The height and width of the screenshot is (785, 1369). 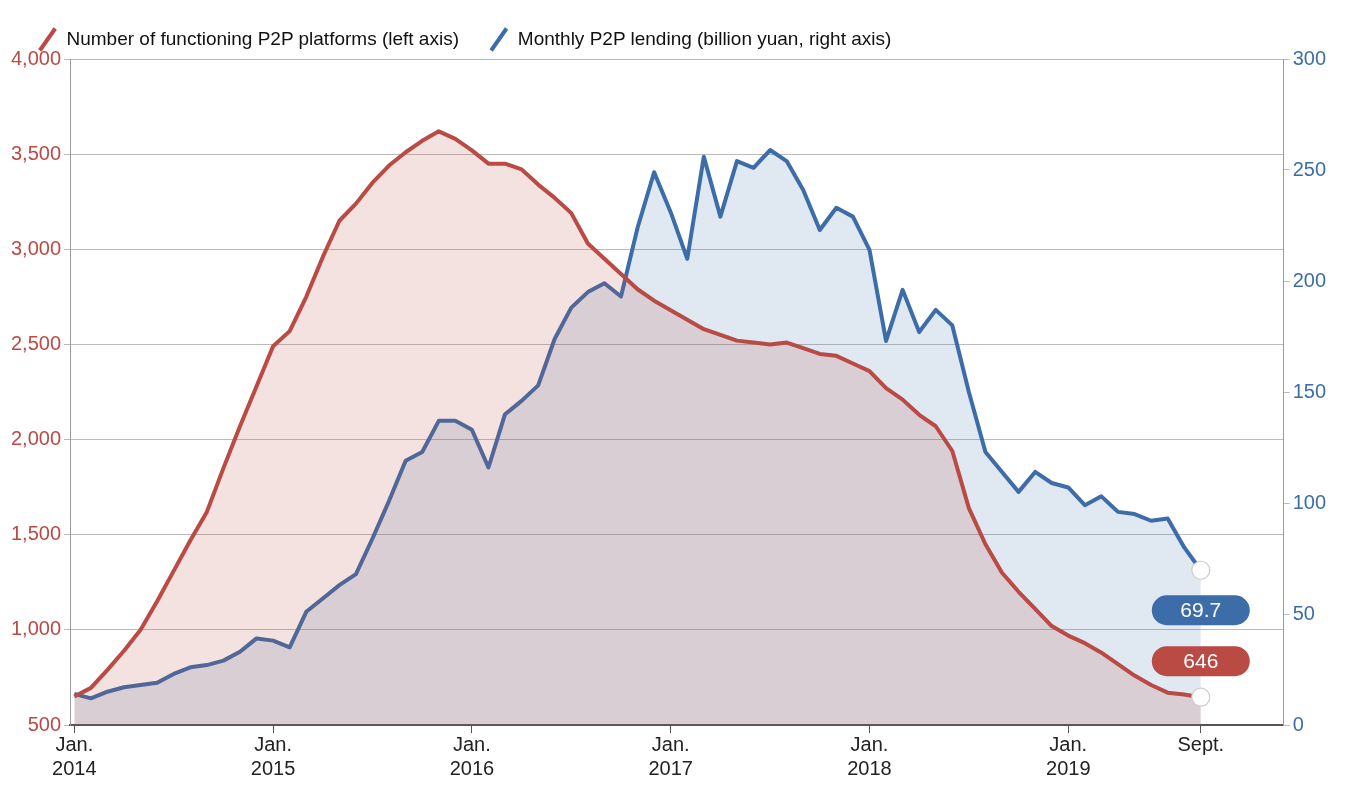 What do you see at coordinates (1201, 661) in the screenshot?
I see `data-label: 646` at bounding box center [1201, 661].